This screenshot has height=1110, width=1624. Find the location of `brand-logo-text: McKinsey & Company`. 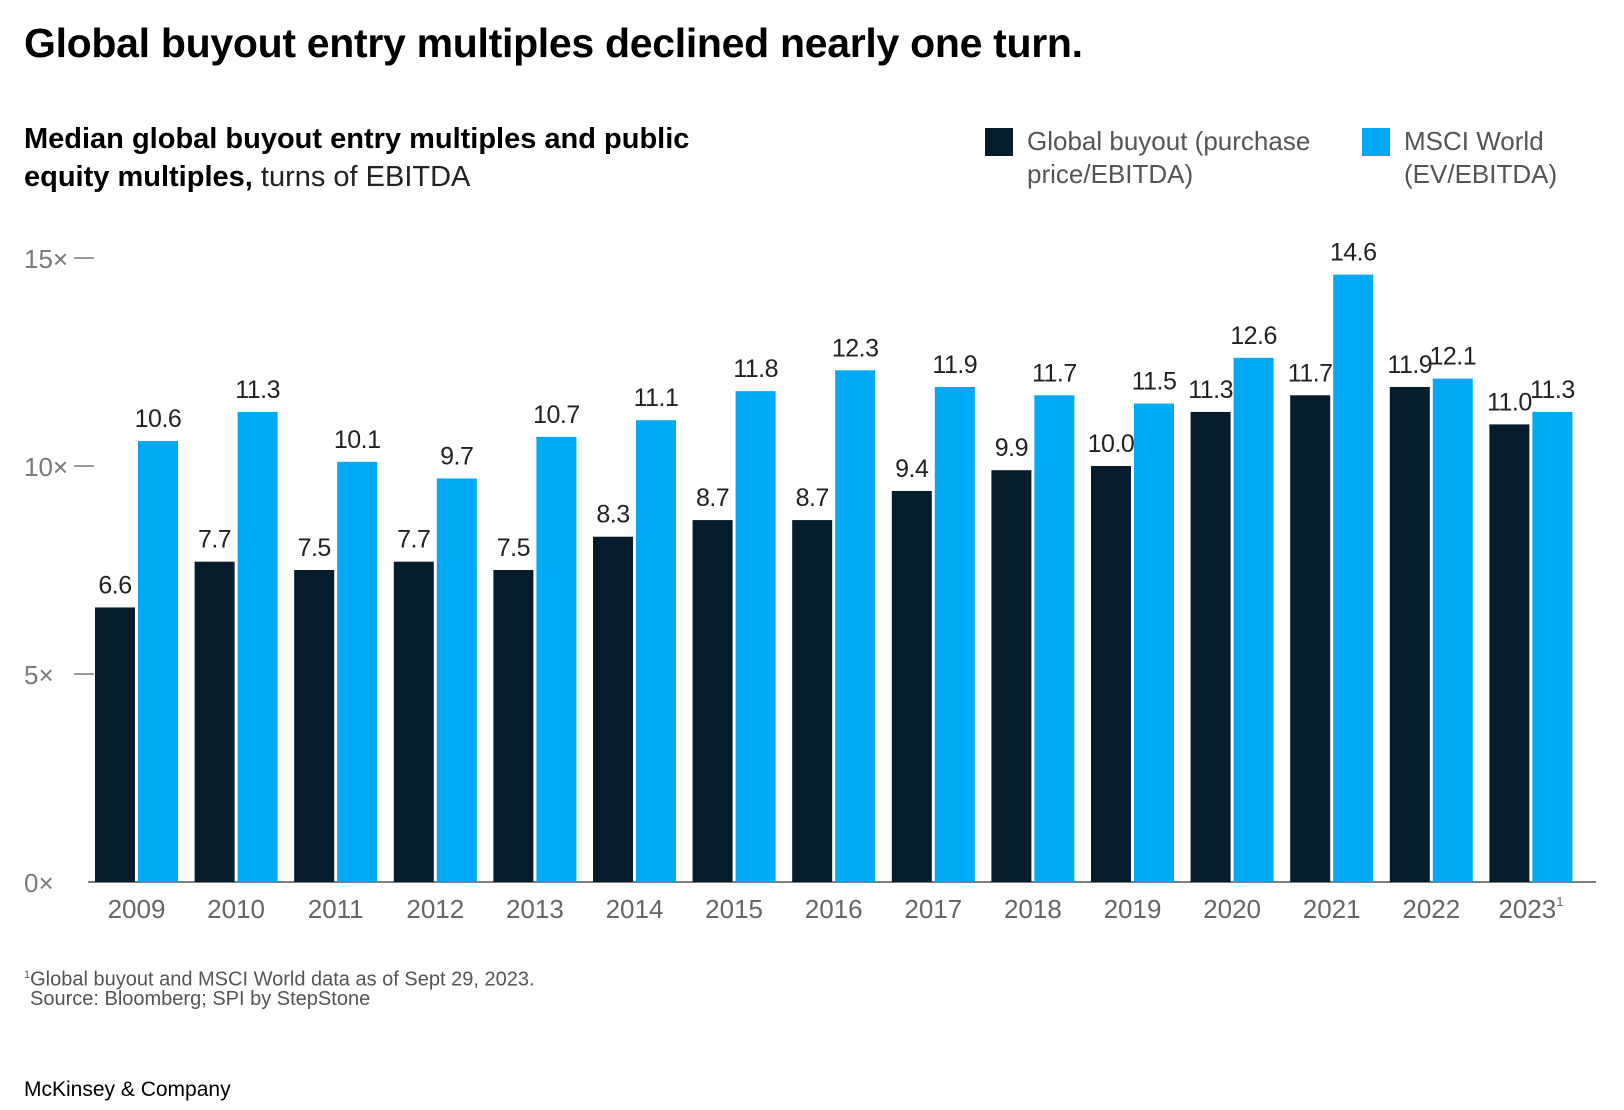

brand-logo-text: McKinsey & Company is located at coordinates (127, 1089).